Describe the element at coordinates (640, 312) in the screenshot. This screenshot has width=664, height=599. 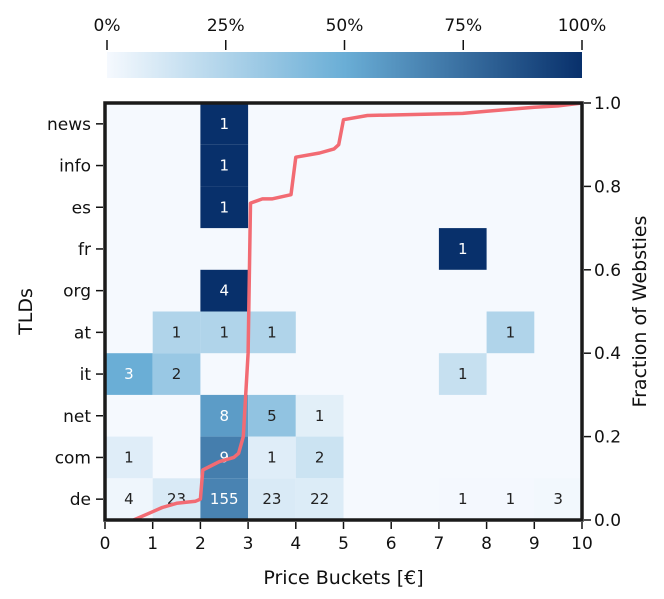
I see `y2-axis-title: Fraction of Websties` at that location.